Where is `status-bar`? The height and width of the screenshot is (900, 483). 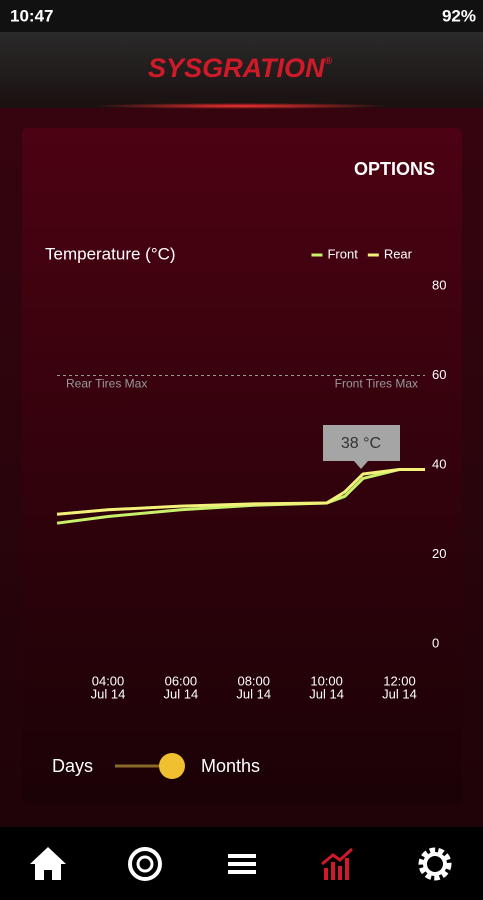
status-bar is located at coordinates (241, 16).